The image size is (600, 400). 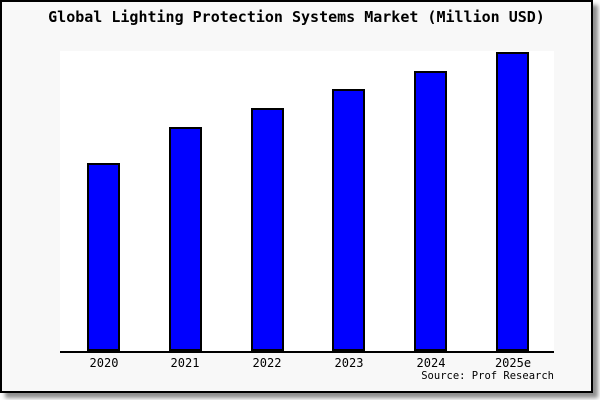 What do you see at coordinates (430, 211) in the screenshot?
I see `bar-2024` at bounding box center [430, 211].